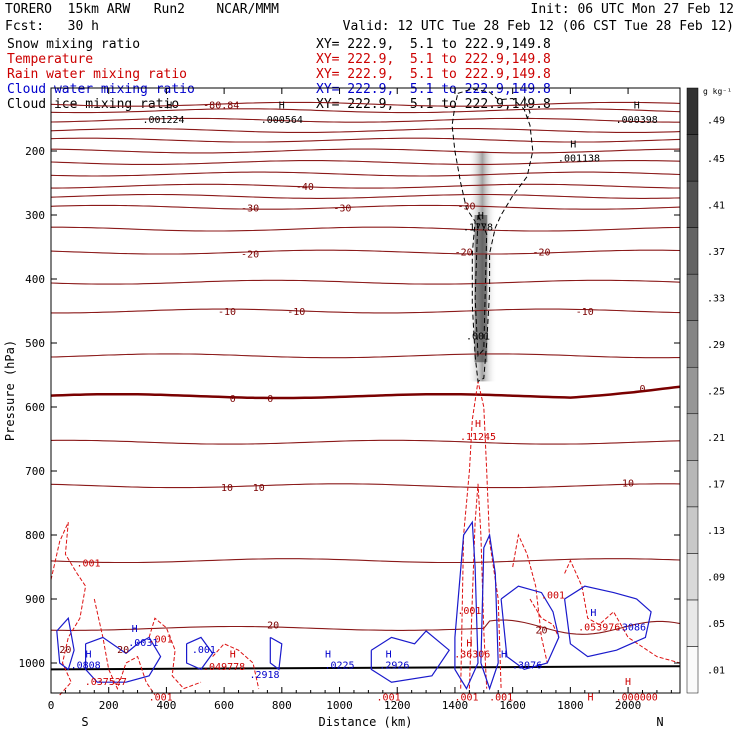 The height and width of the screenshot is (740, 740). Describe the element at coordinates (433, 89) in the screenshot. I see `field-xy-cloud-water: XY= 222.9, 5.1 to 222.9,149.8` at that location.